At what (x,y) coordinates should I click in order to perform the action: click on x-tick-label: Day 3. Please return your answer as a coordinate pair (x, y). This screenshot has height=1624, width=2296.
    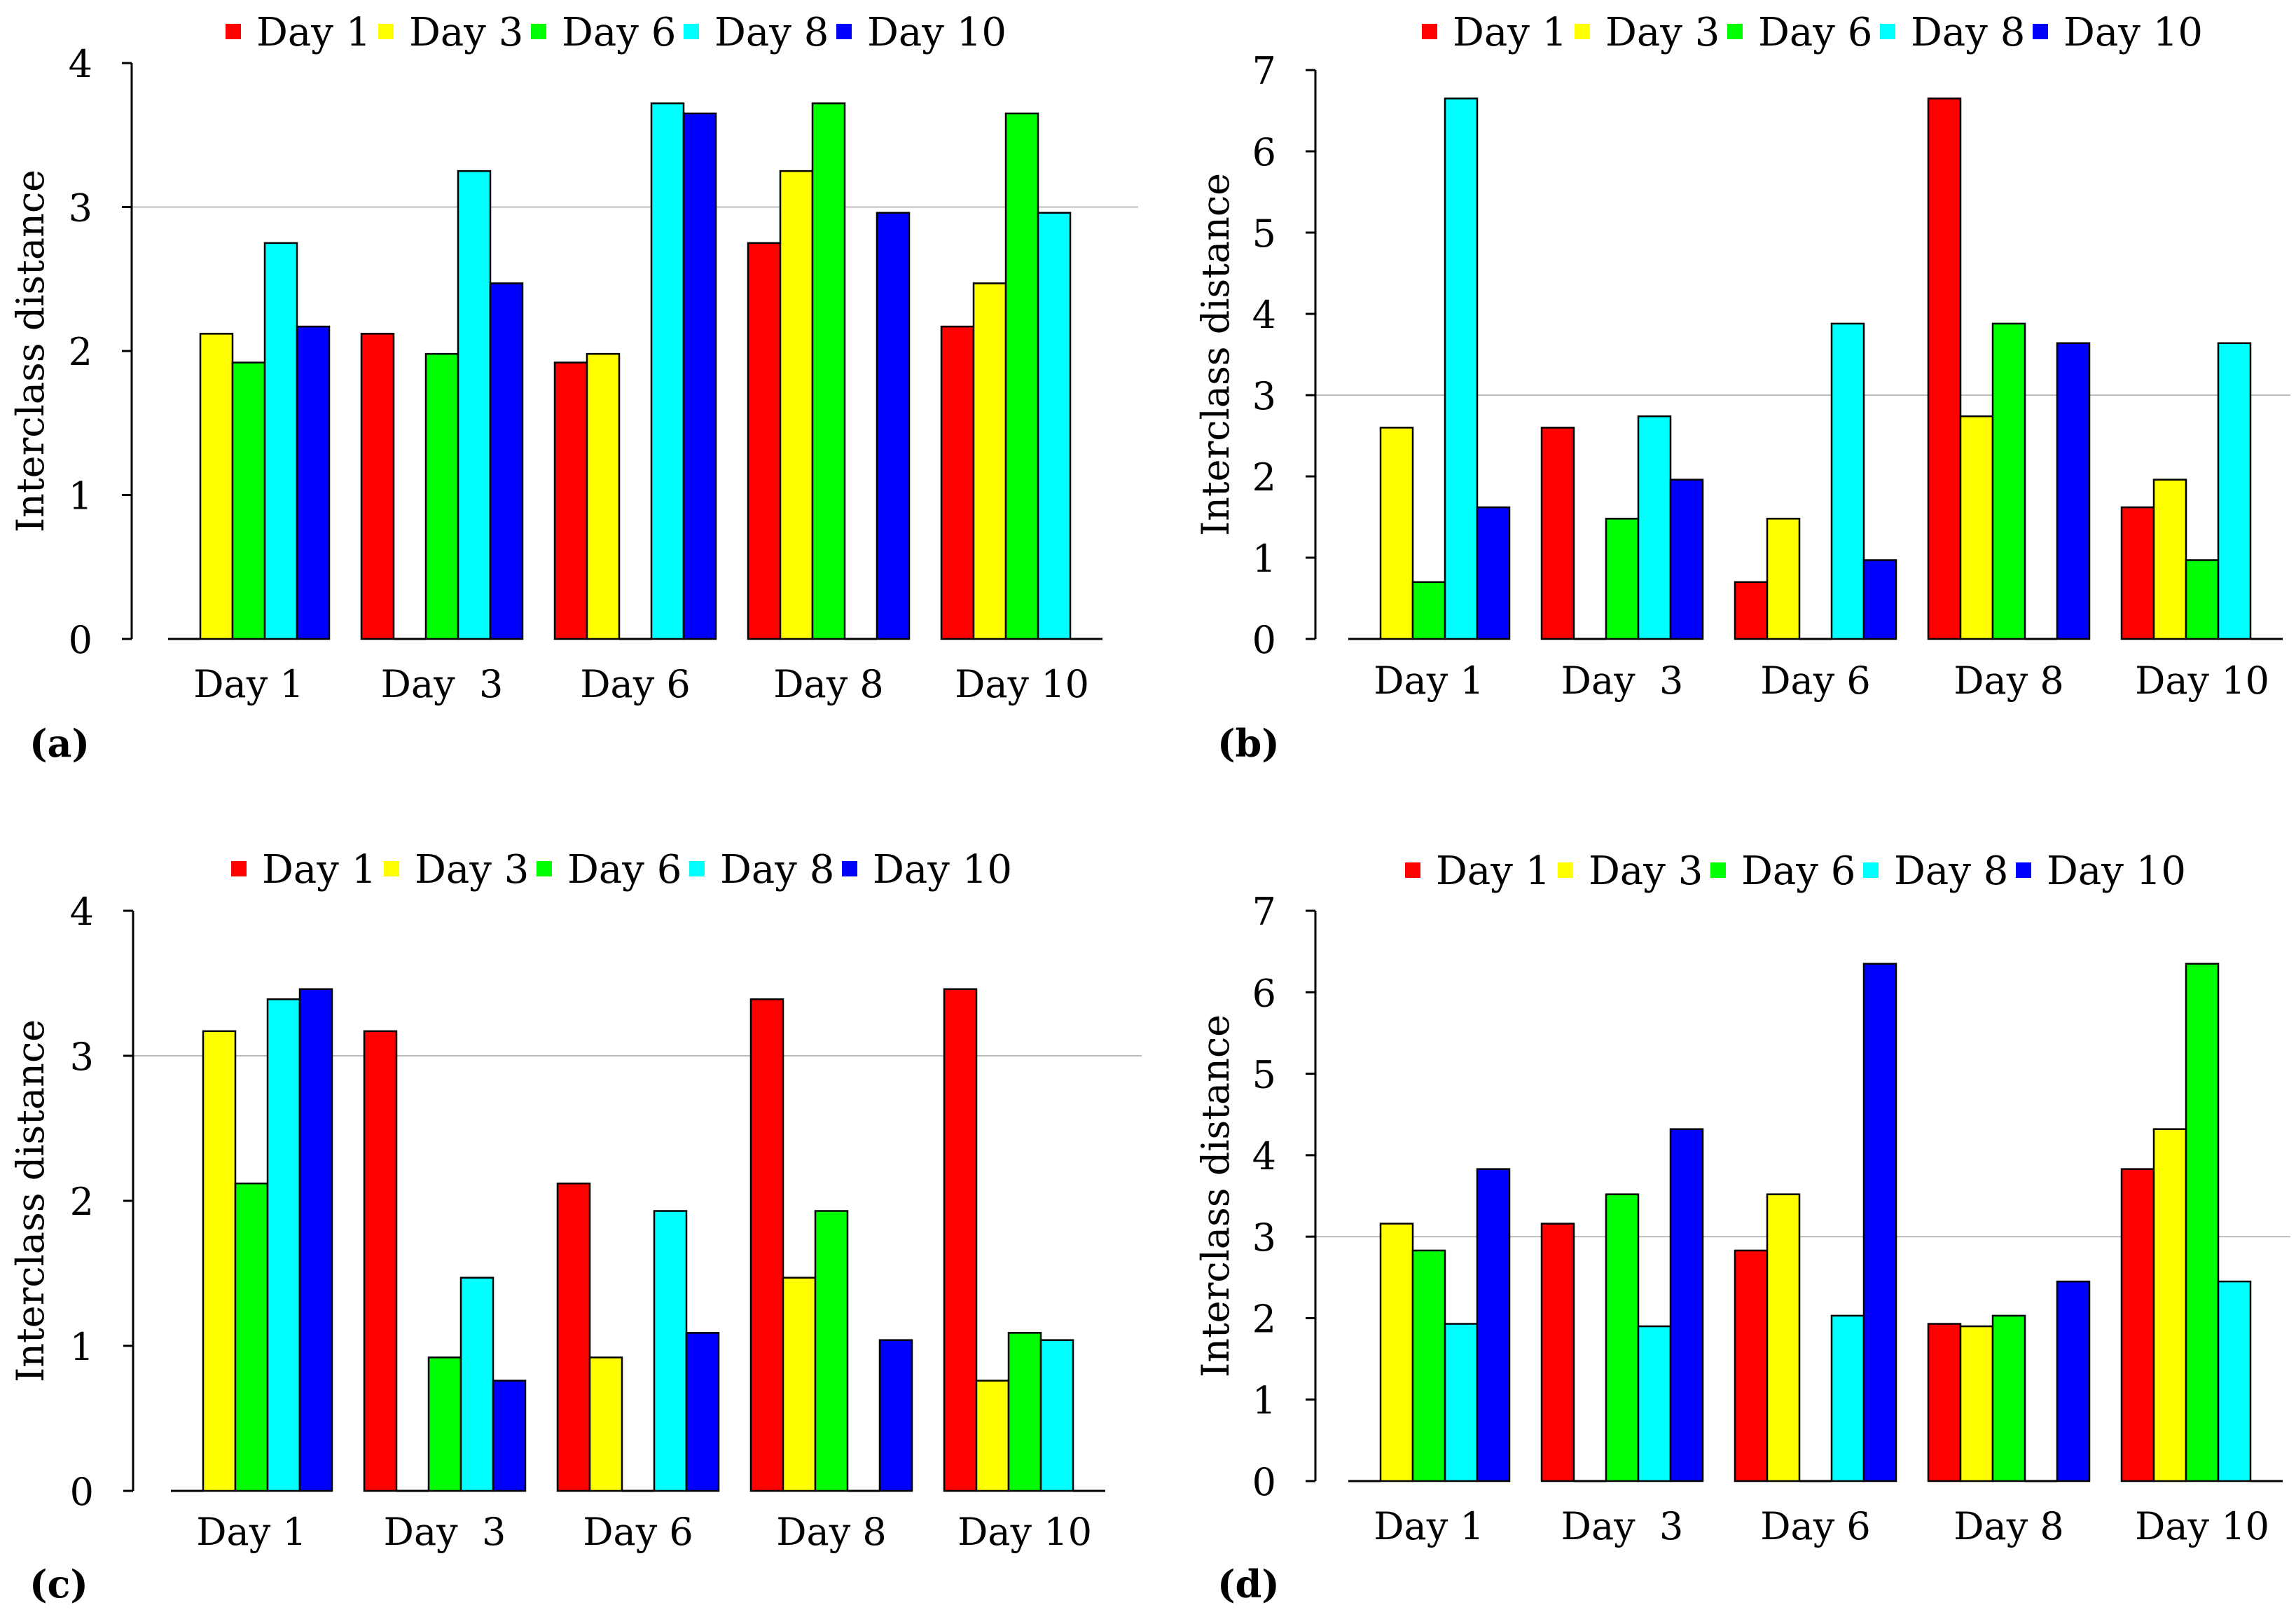
    Looking at the image, I should click on (1622, 681).